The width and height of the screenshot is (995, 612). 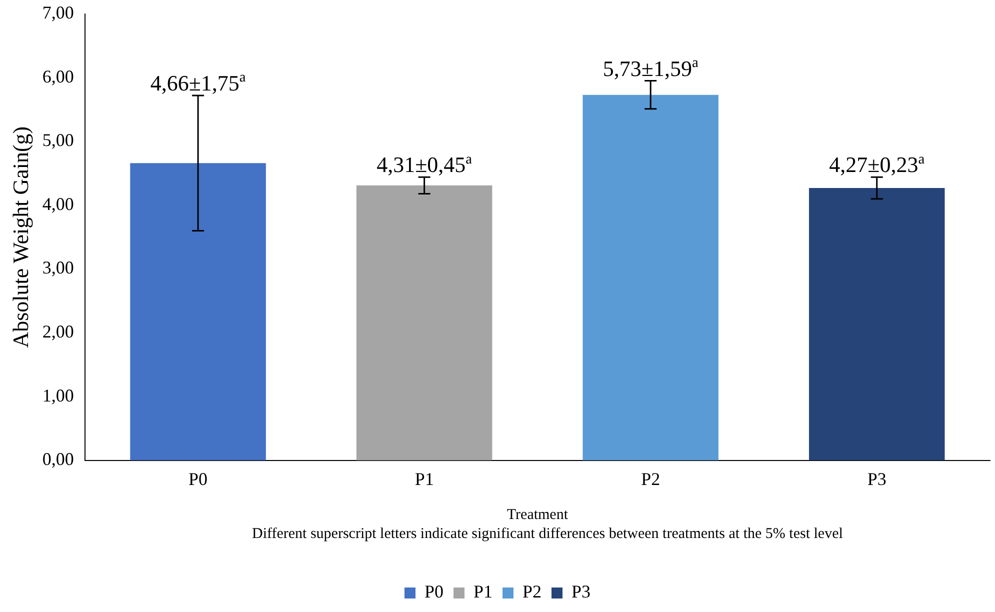 I want to click on y-tick-label: 5,00, so click(x=58, y=140).